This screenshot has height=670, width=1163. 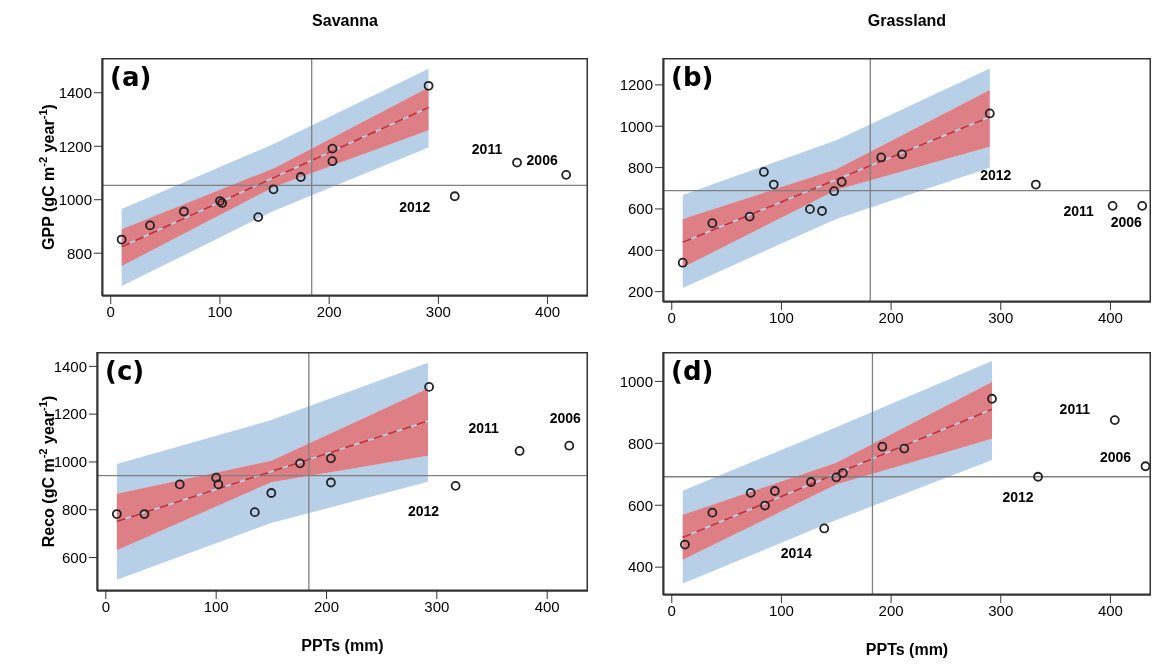 I want to click on annotation: 2014, so click(x=796, y=553).